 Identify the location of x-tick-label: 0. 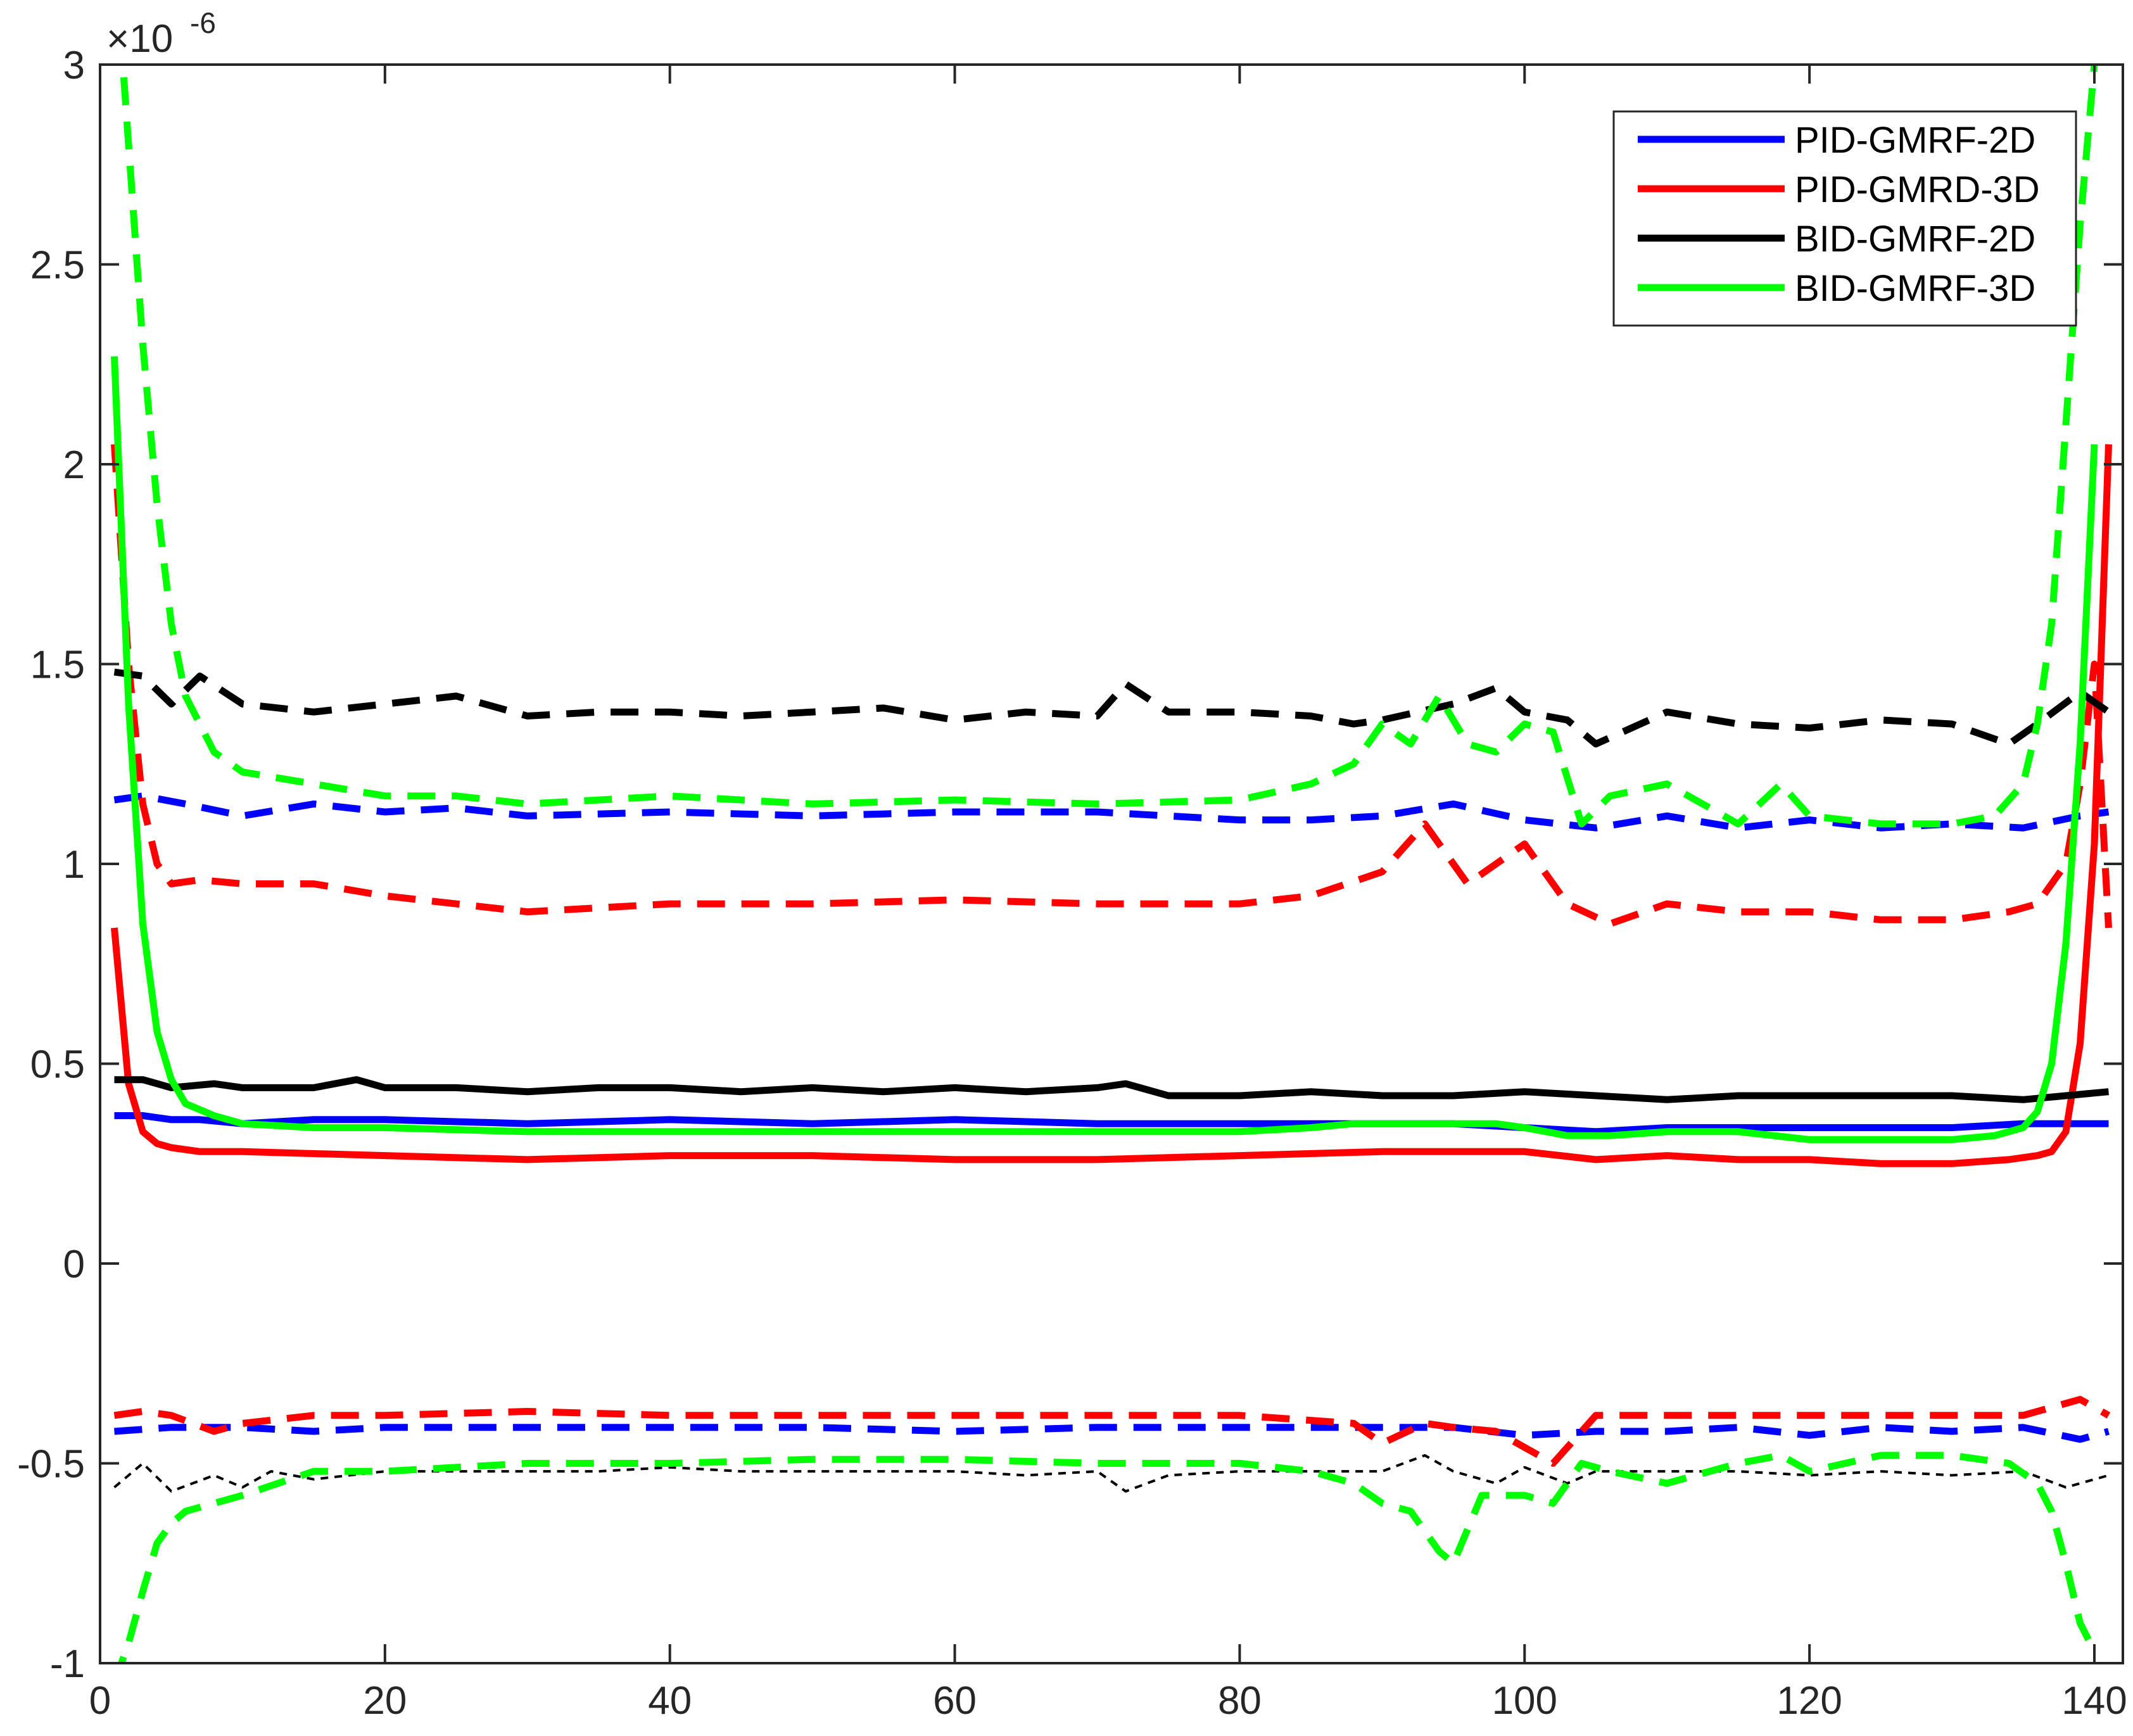
(100, 1701).